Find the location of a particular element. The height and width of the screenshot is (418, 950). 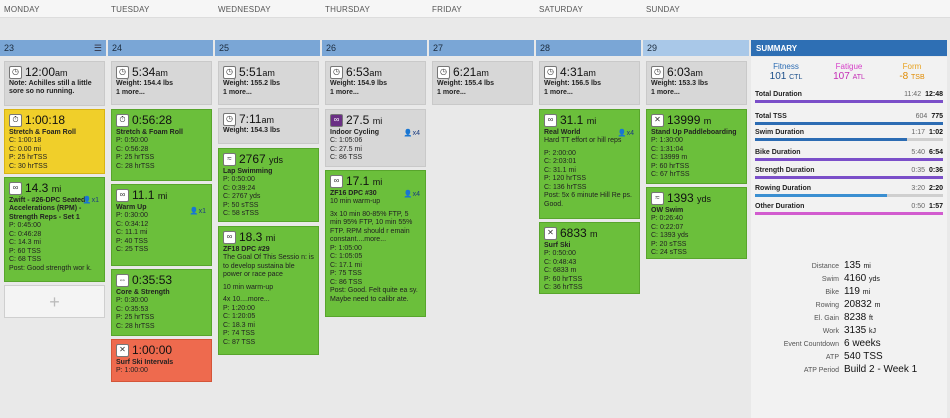

workout-value: 27.5 mi is located at coordinates (364, 120).